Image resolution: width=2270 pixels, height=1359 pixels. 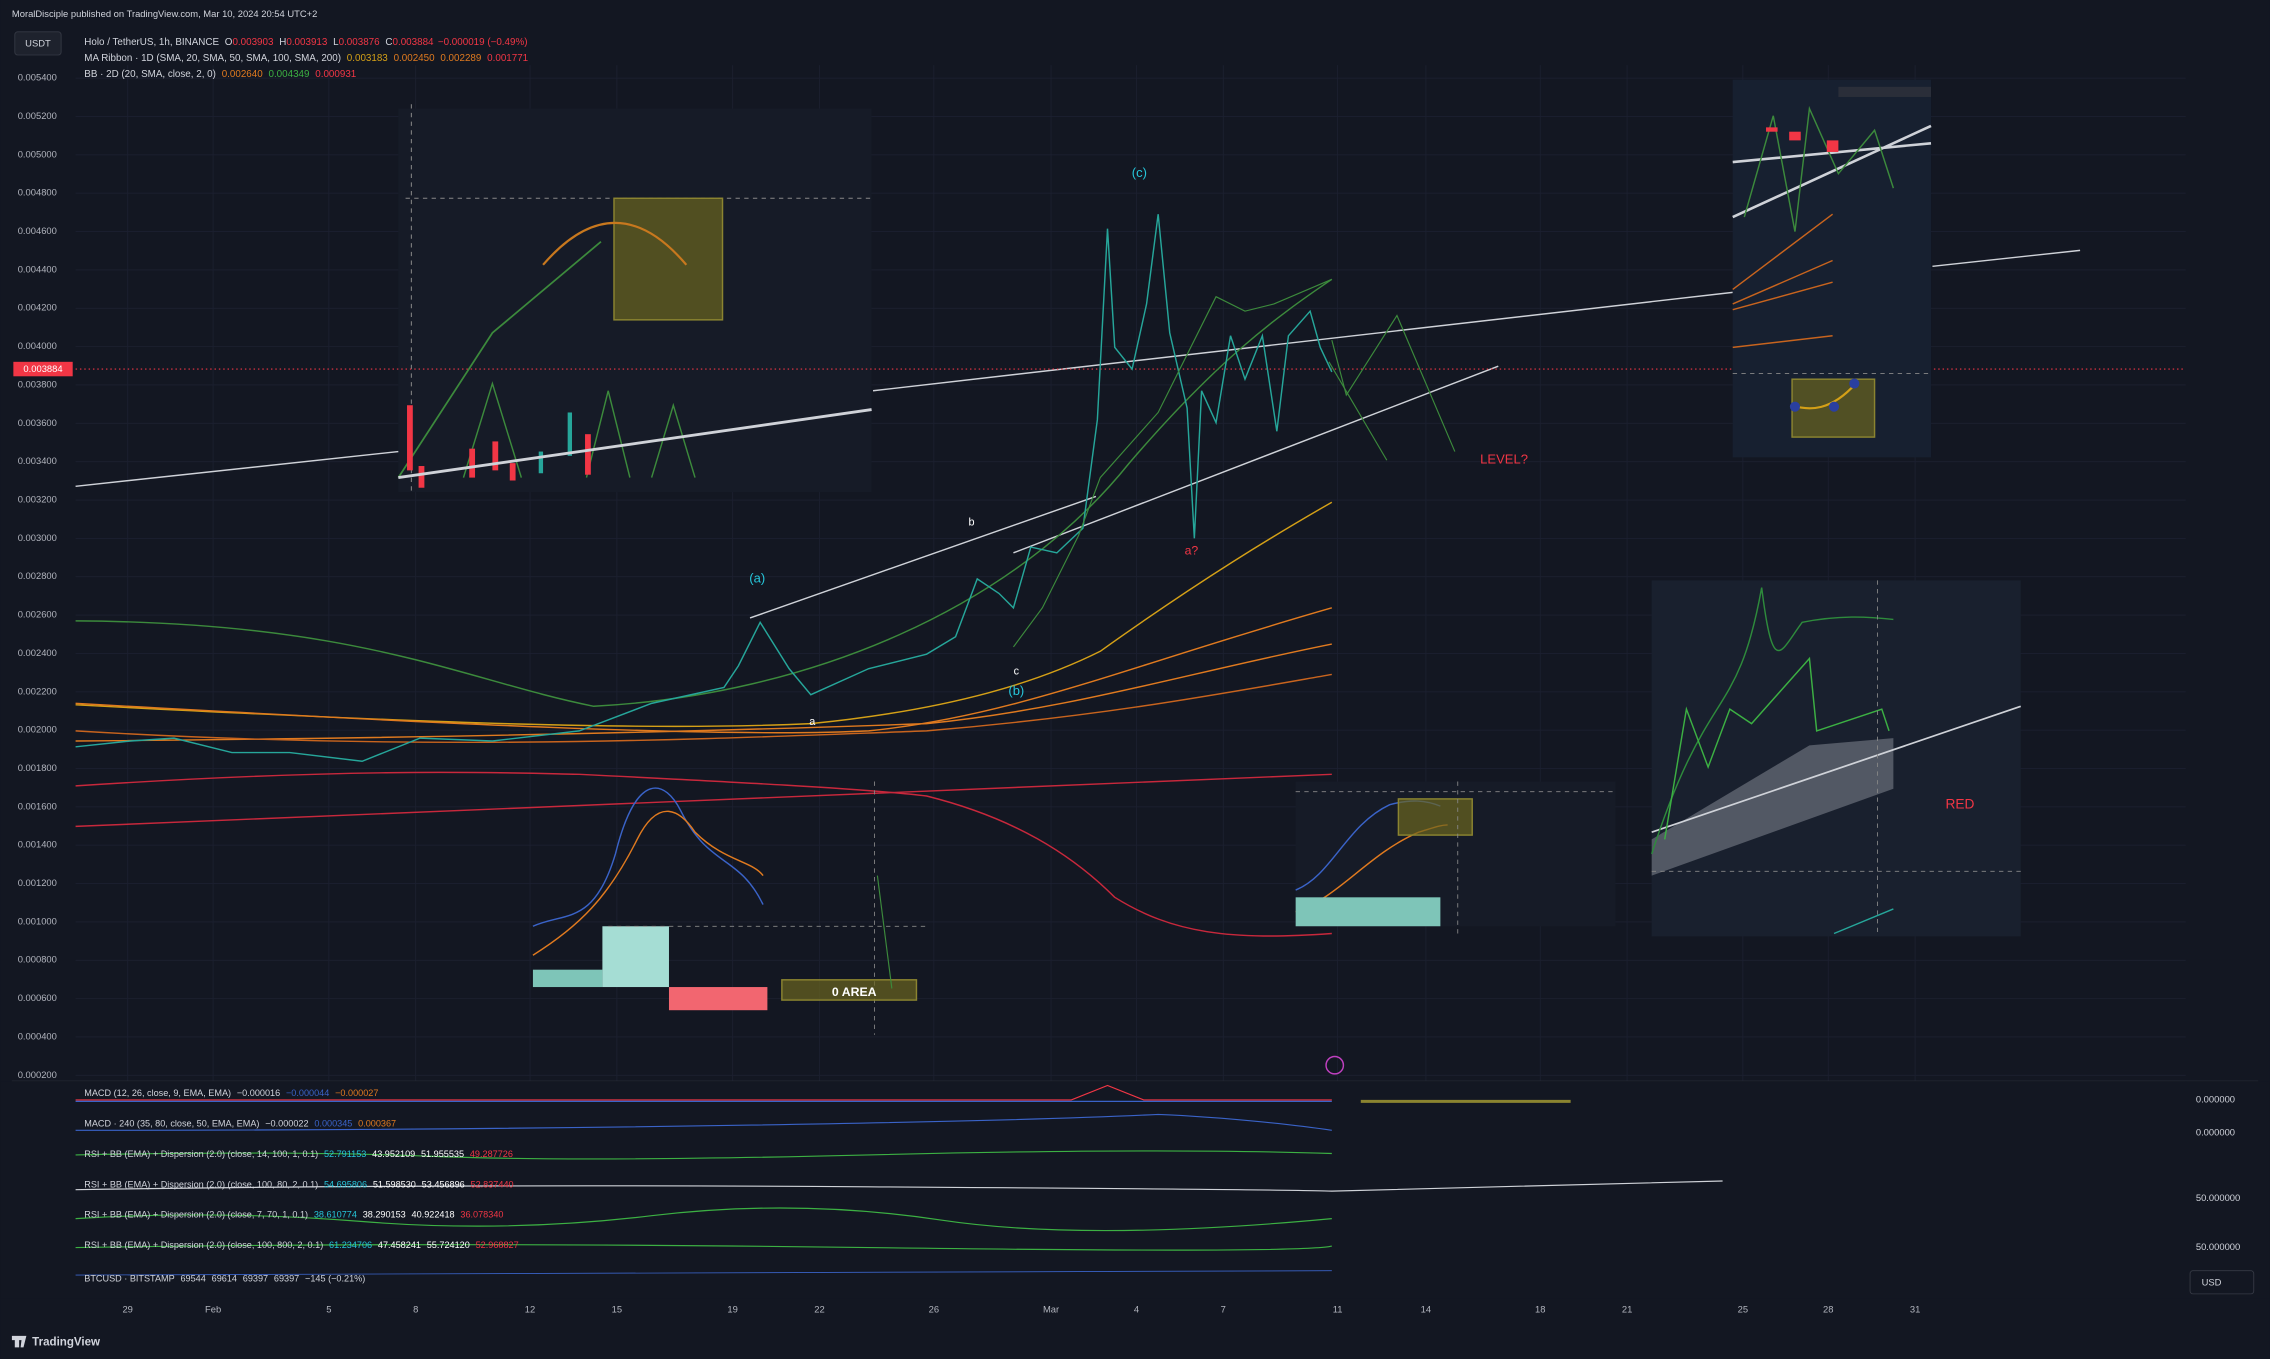 I want to click on pane-value: 0.000367, so click(x=377, y=1124).